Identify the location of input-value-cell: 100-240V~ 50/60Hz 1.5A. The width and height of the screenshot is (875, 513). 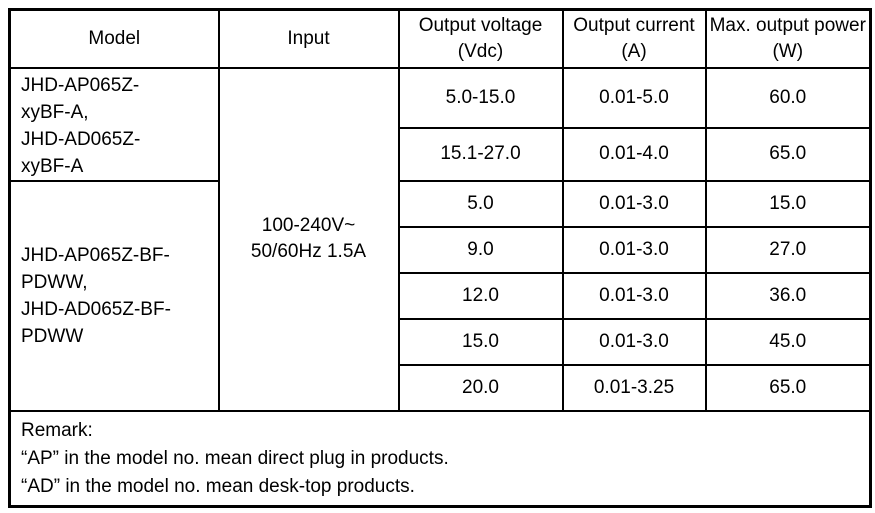
(308, 239).